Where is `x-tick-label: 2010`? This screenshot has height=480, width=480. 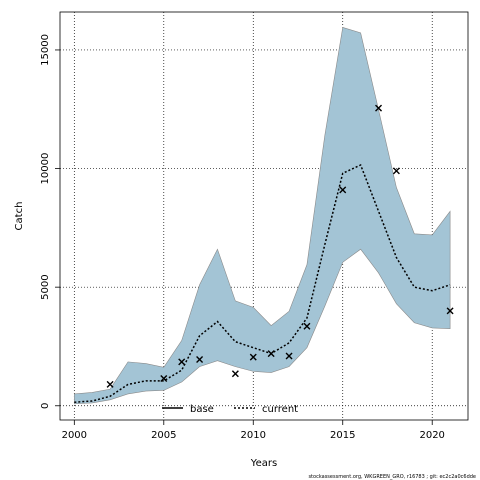
x-tick-label: 2010 is located at coordinates (253, 435).